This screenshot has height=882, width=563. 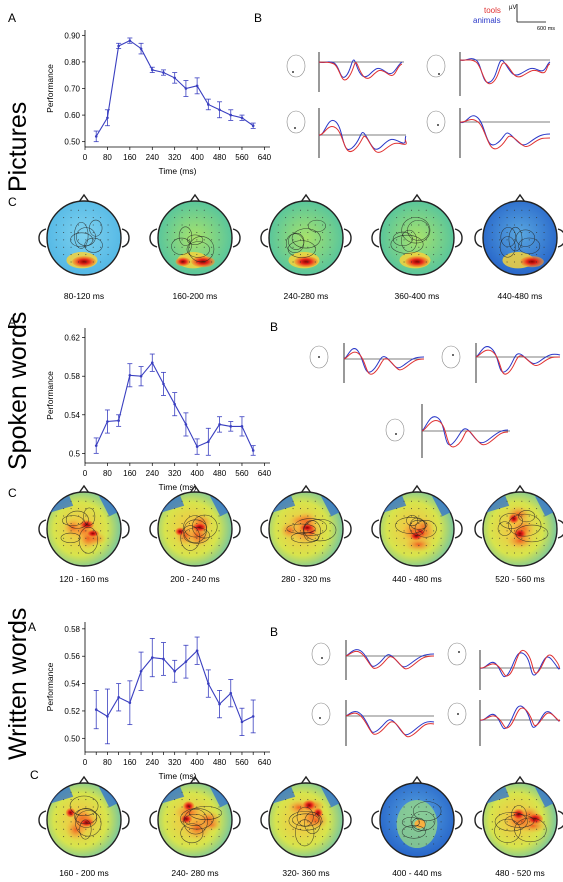 What do you see at coordinates (12, 18) in the screenshot?
I see `label-a-pictures: A` at bounding box center [12, 18].